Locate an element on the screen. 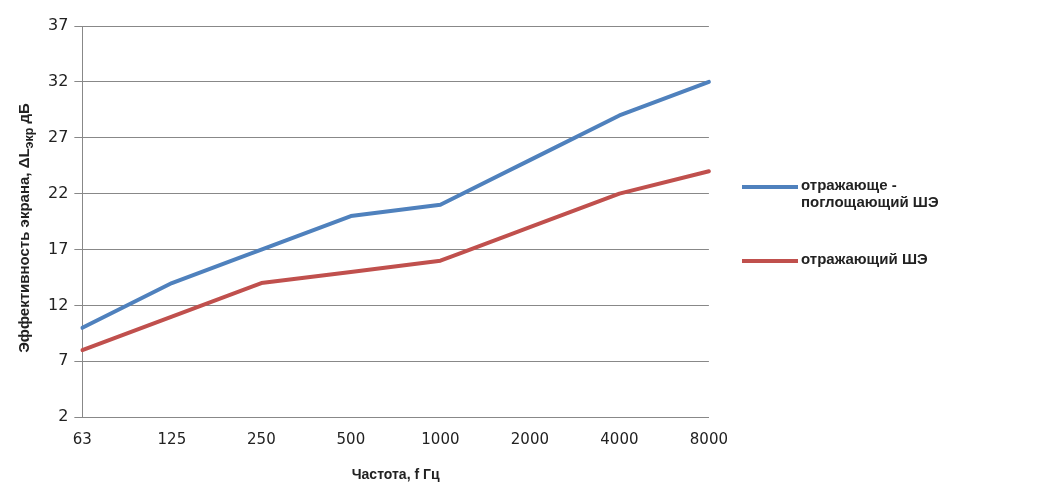 This screenshot has height=502, width=1055. y-tick-label: 17 is located at coordinates (58, 248).